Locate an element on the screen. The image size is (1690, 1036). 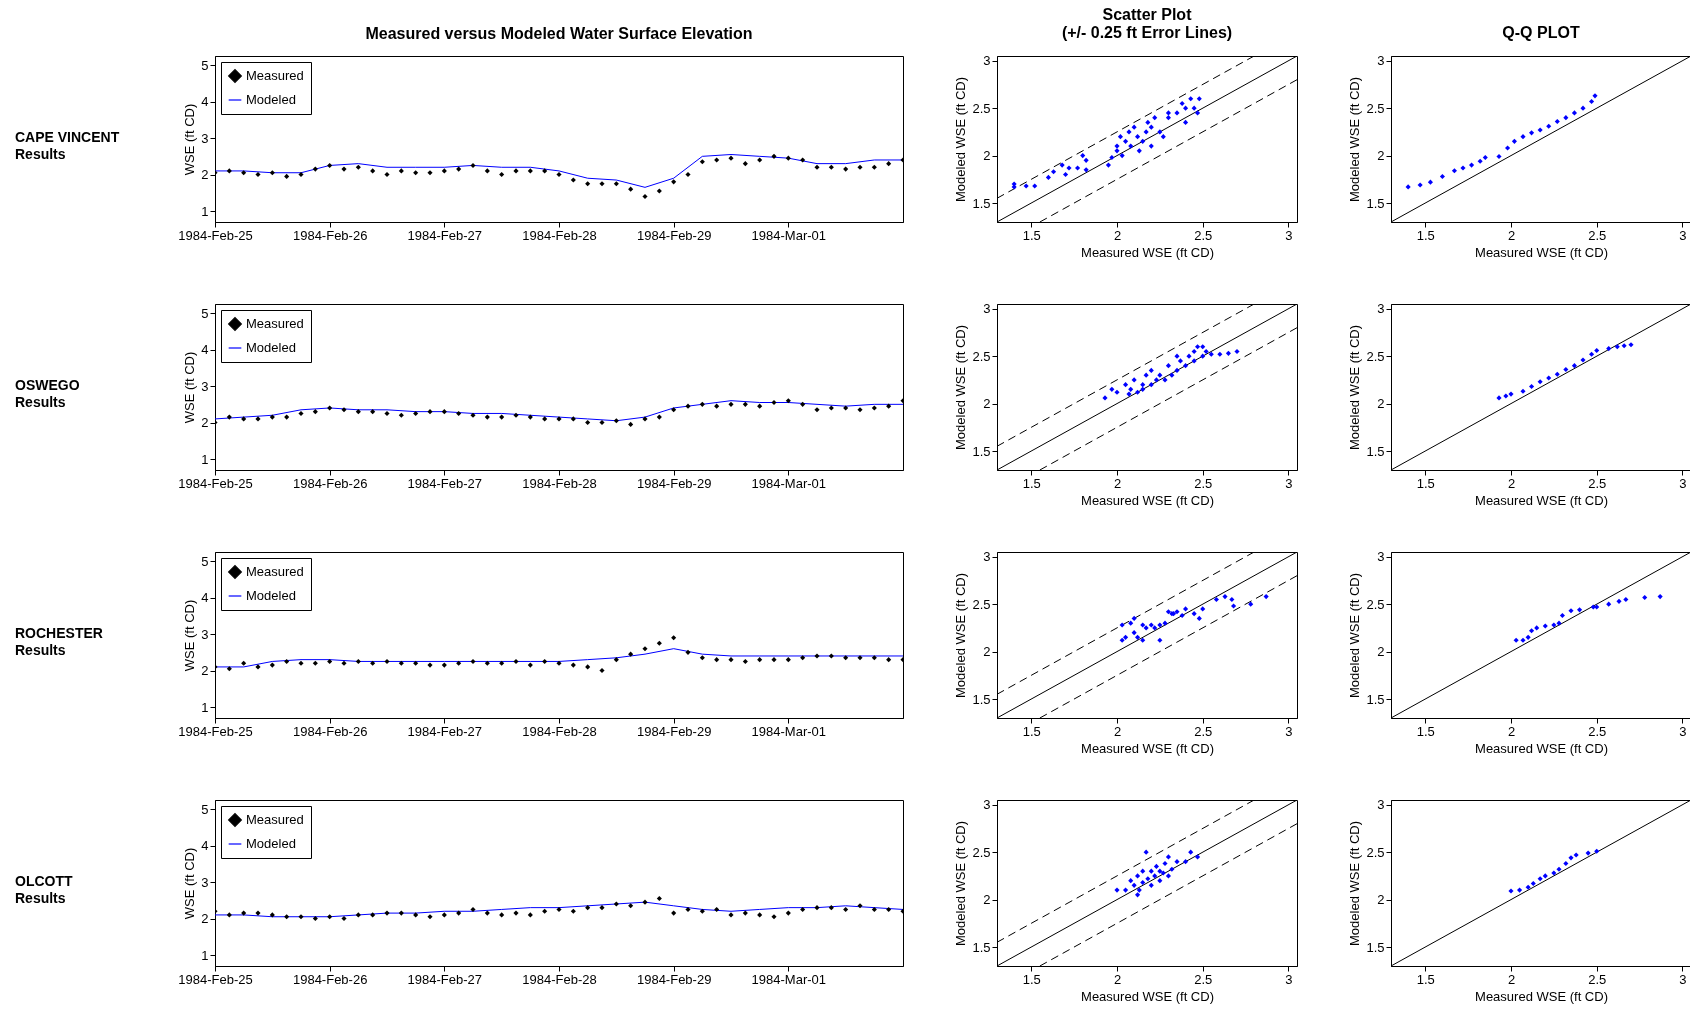
legend-label: Modeled is located at coordinates (271, 595).